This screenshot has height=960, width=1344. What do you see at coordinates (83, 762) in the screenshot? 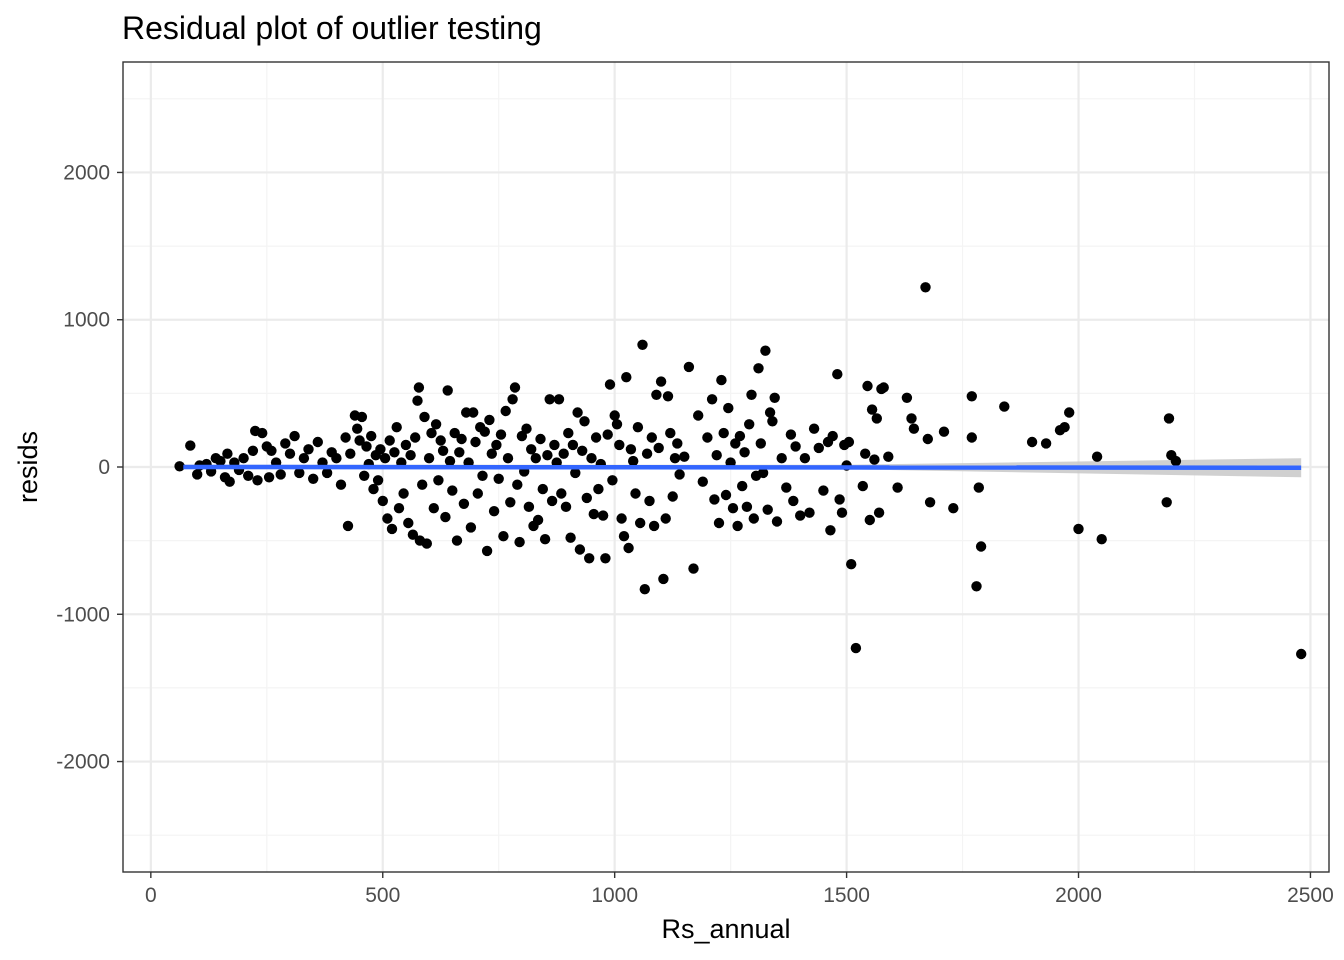
I see `y-tick-label: -2000` at bounding box center [83, 762].